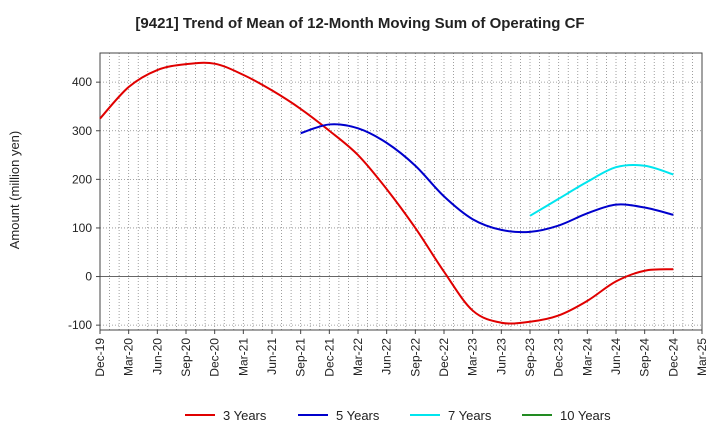 This screenshot has width=720, height=440. Describe the element at coordinates (673, 357) in the screenshot. I see `x-tick-label: Dec-24` at that location.